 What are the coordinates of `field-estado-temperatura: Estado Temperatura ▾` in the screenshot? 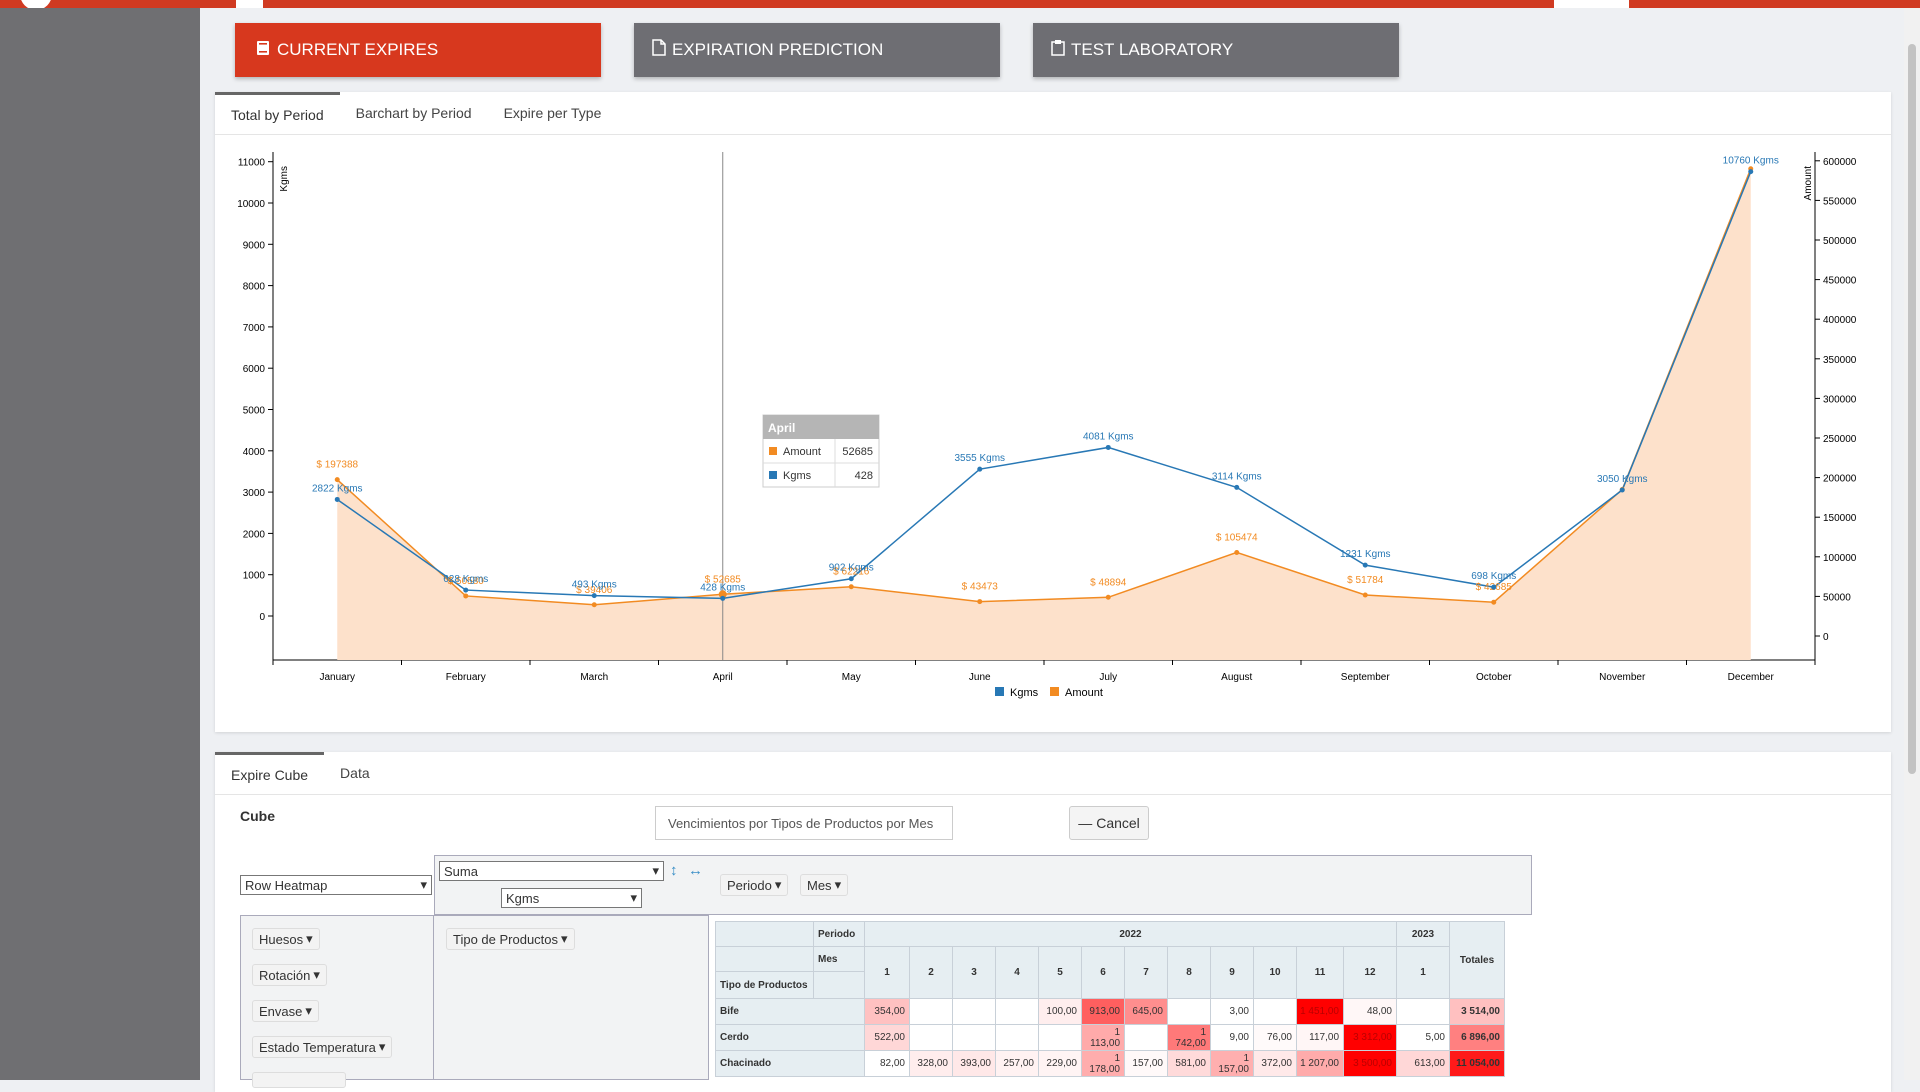 It's located at (322, 1047).